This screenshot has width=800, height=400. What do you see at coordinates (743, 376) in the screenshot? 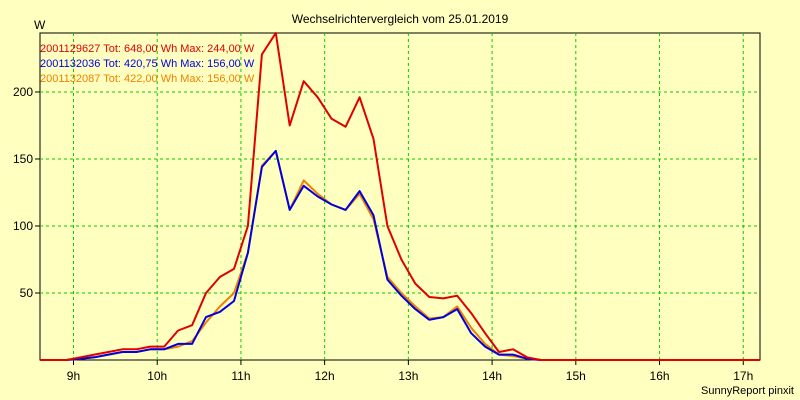
I see `x-tick-label: 17h` at bounding box center [743, 376].